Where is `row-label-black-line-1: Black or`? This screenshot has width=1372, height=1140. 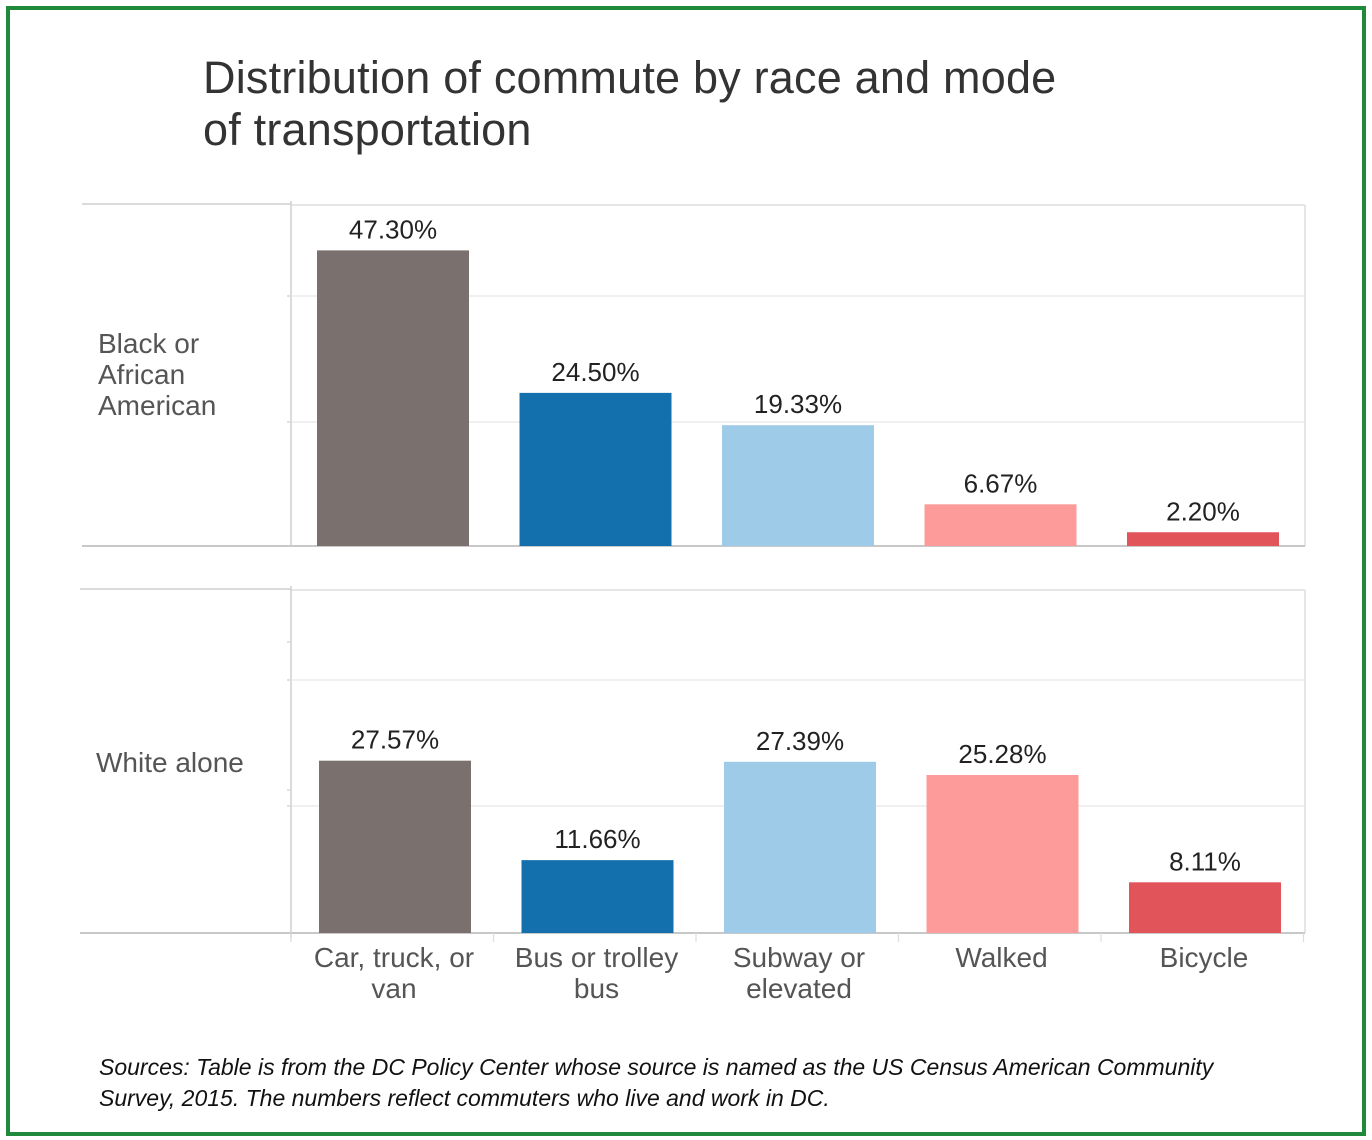
row-label-black-line-1: Black or is located at coordinates (149, 343).